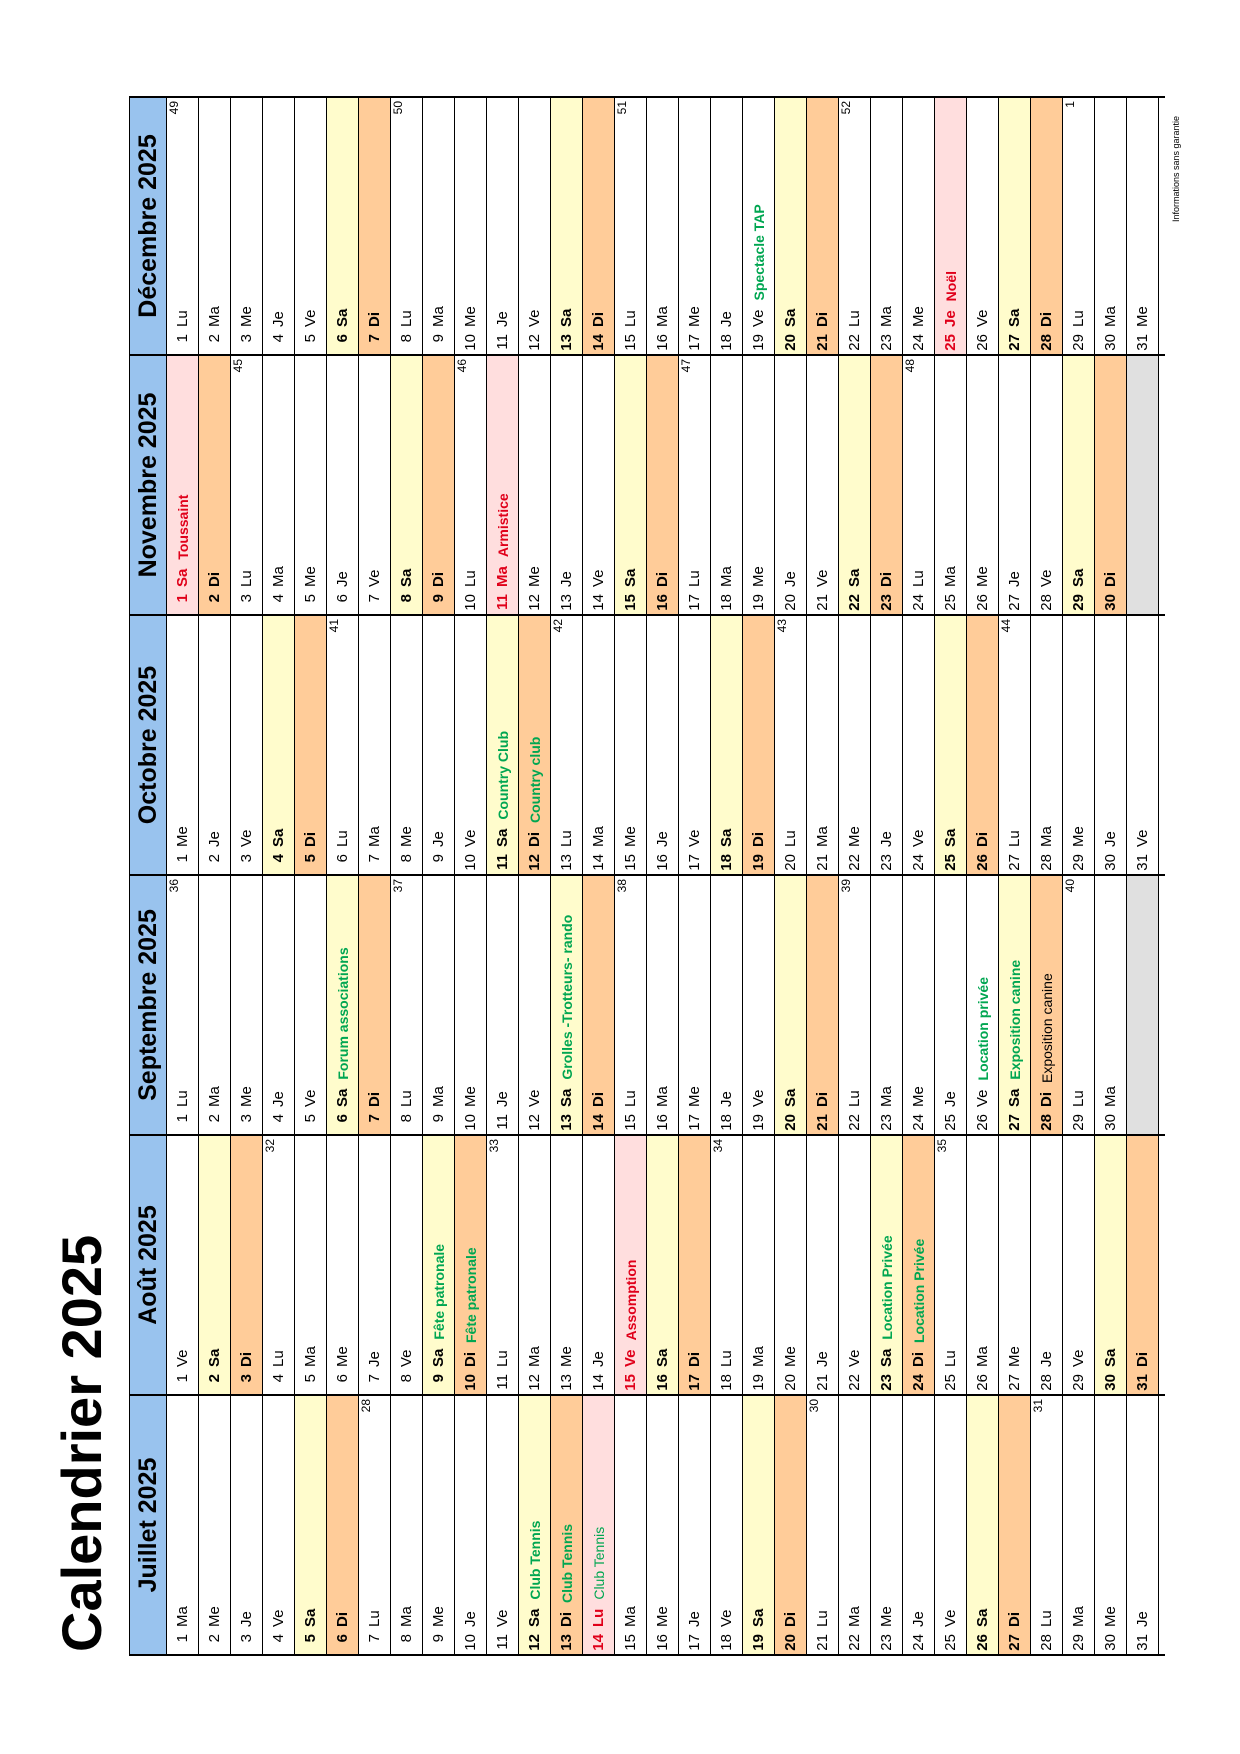 The height and width of the screenshot is (1754, 1240). I want to click on week-number: 36, so click(174, 885).